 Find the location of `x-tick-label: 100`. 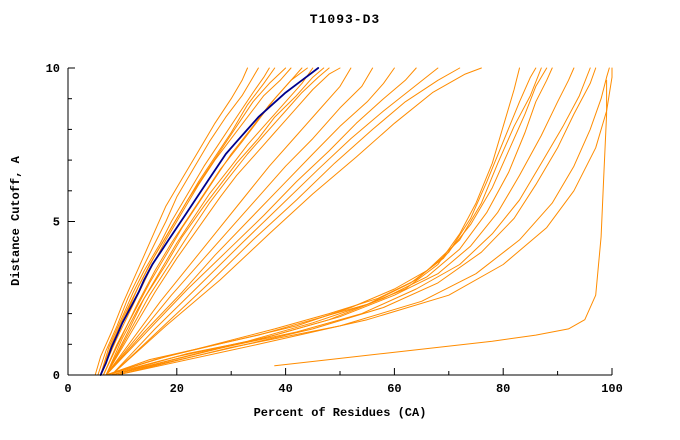

x-tick-label: 100 is located at coordinates (612, 389).